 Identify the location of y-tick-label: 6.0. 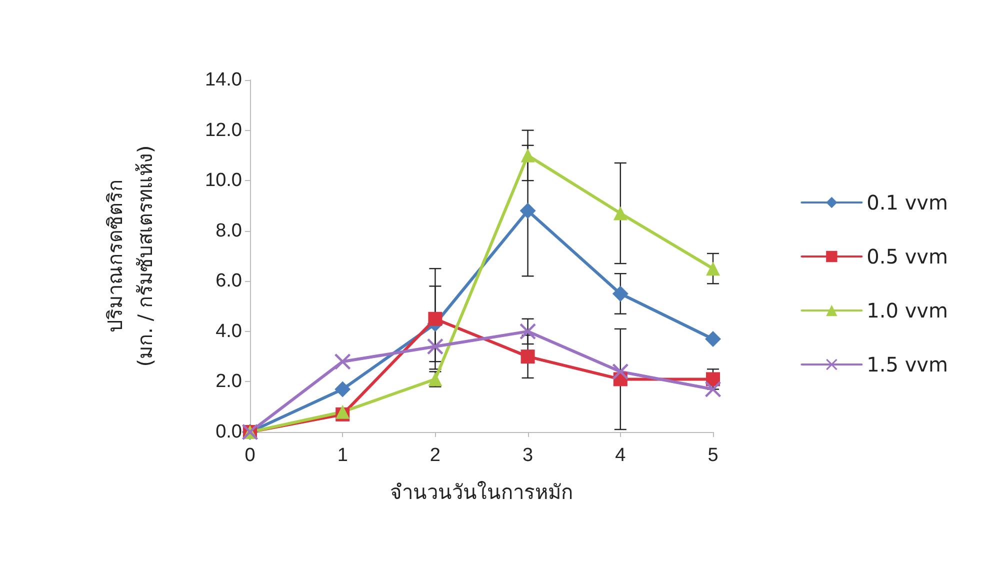
(229, 281).